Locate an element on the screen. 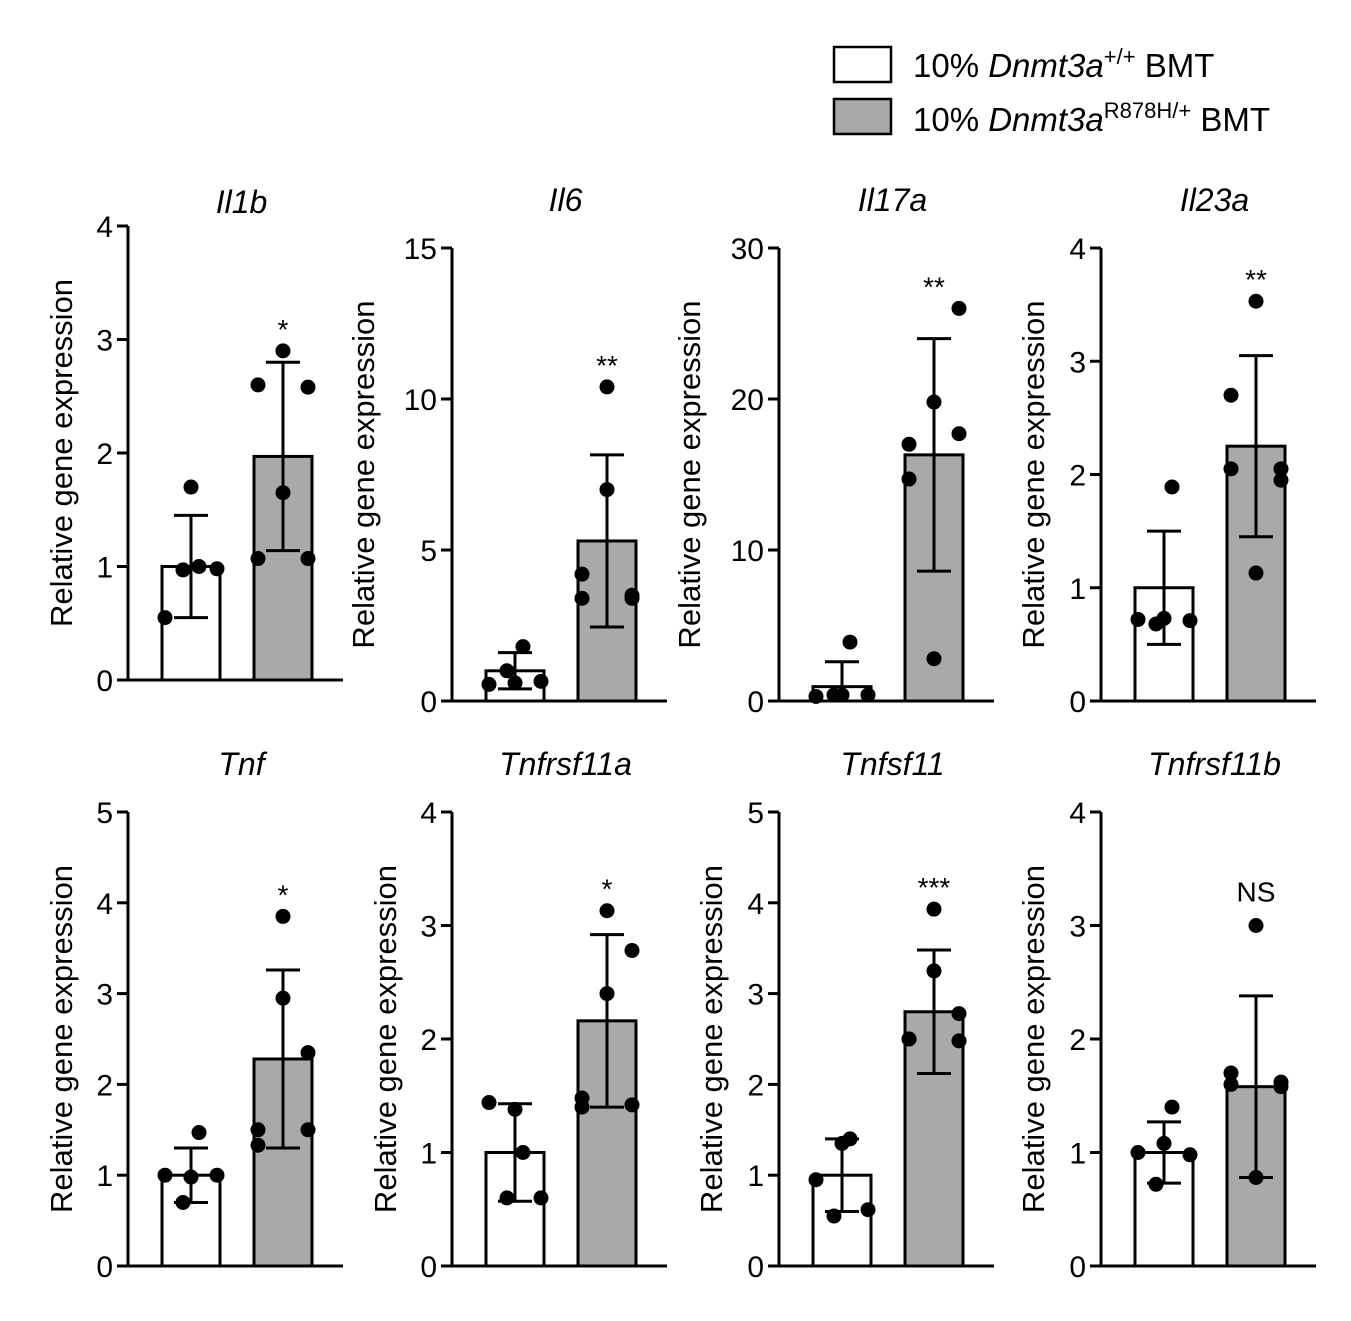 This screenshot has width=1351, height=1321. legend: 10% Dnmt3a+/+ BMT 10% Dnmt3aR878H/+ BMT is located at coordinates (1051, 91).